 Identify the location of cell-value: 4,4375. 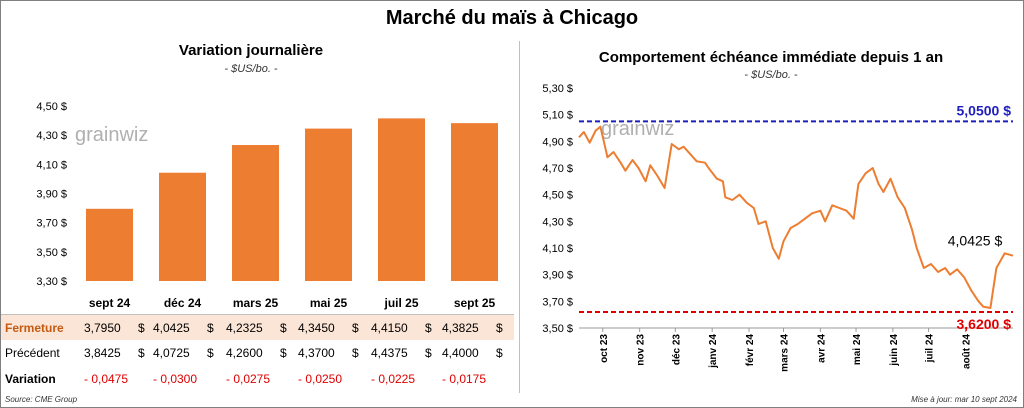
(389, 353).